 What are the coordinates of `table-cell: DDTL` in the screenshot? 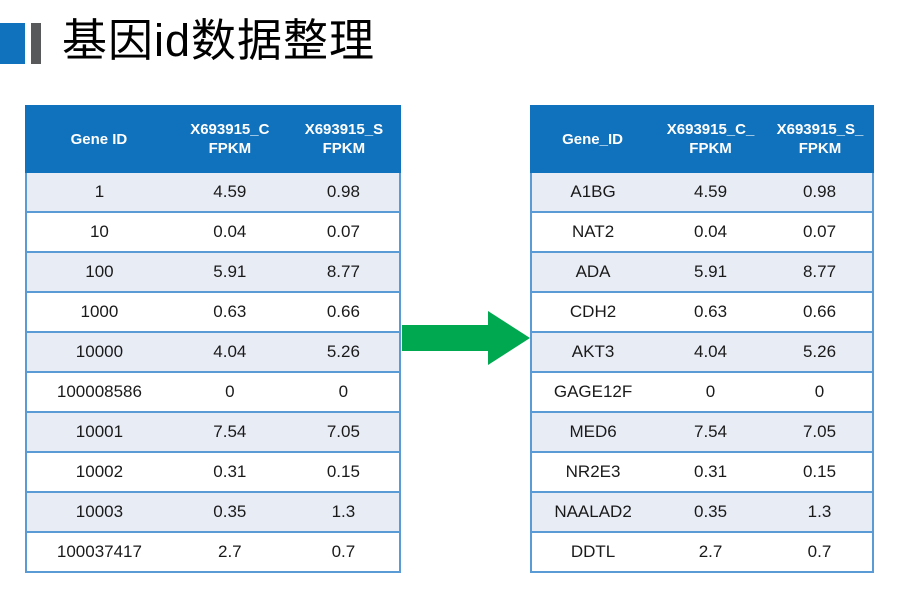 It's located at (592, 552).